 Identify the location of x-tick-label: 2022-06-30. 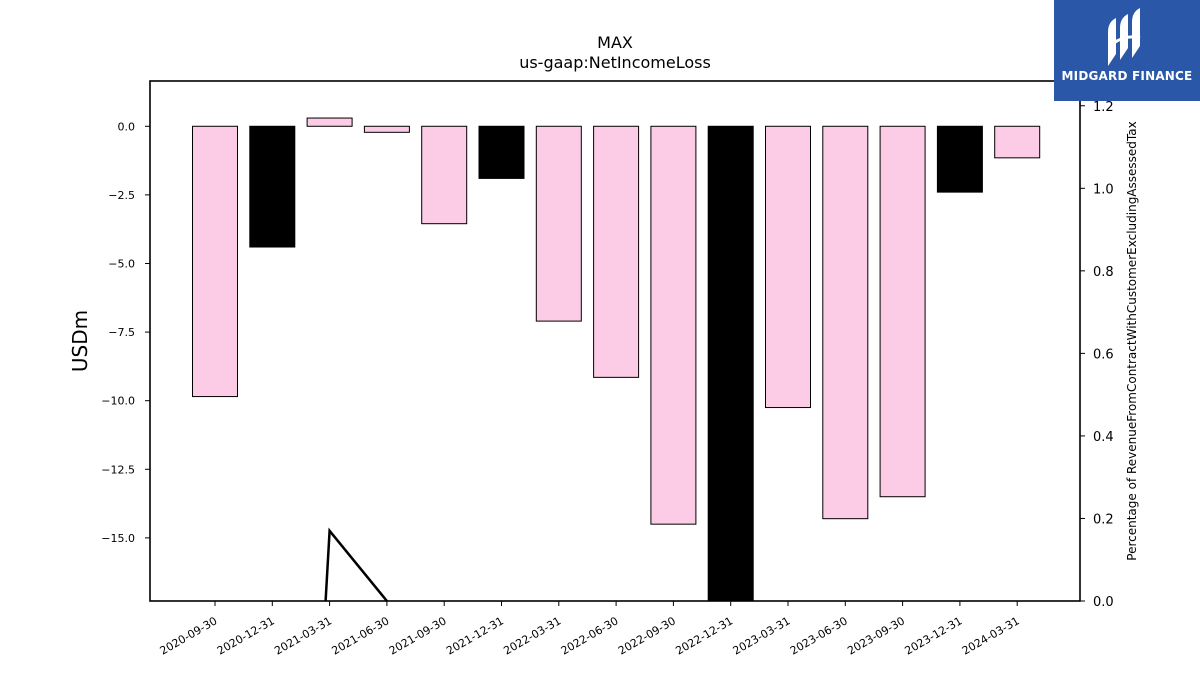
(590, 635).